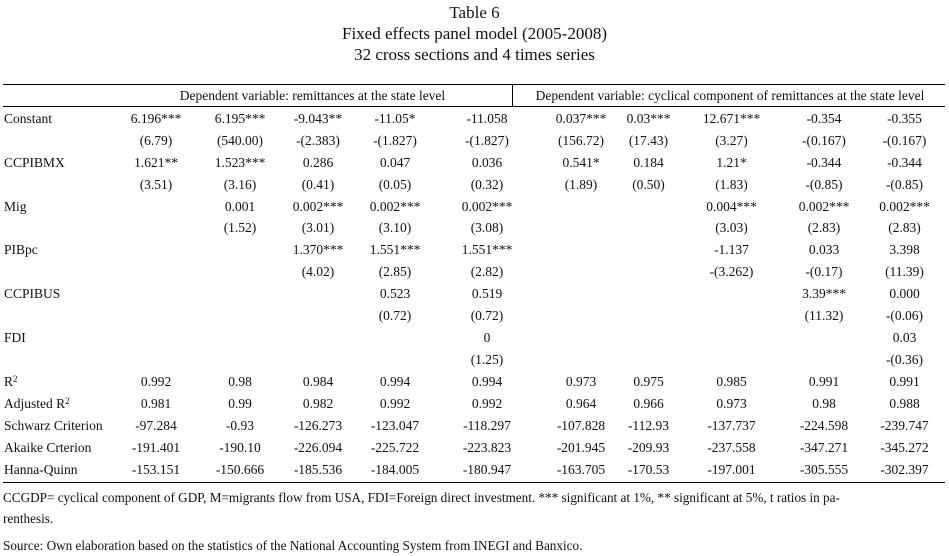 This screenshot has height=556, width=949. What do you see at coordinates (487, 118) in the screenshot?
I see `table-cell: -11.058` at bounding box center [487, 118].